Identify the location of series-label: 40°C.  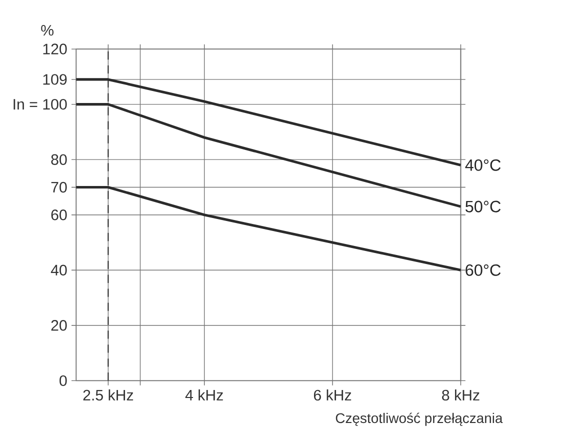
(483, 165).